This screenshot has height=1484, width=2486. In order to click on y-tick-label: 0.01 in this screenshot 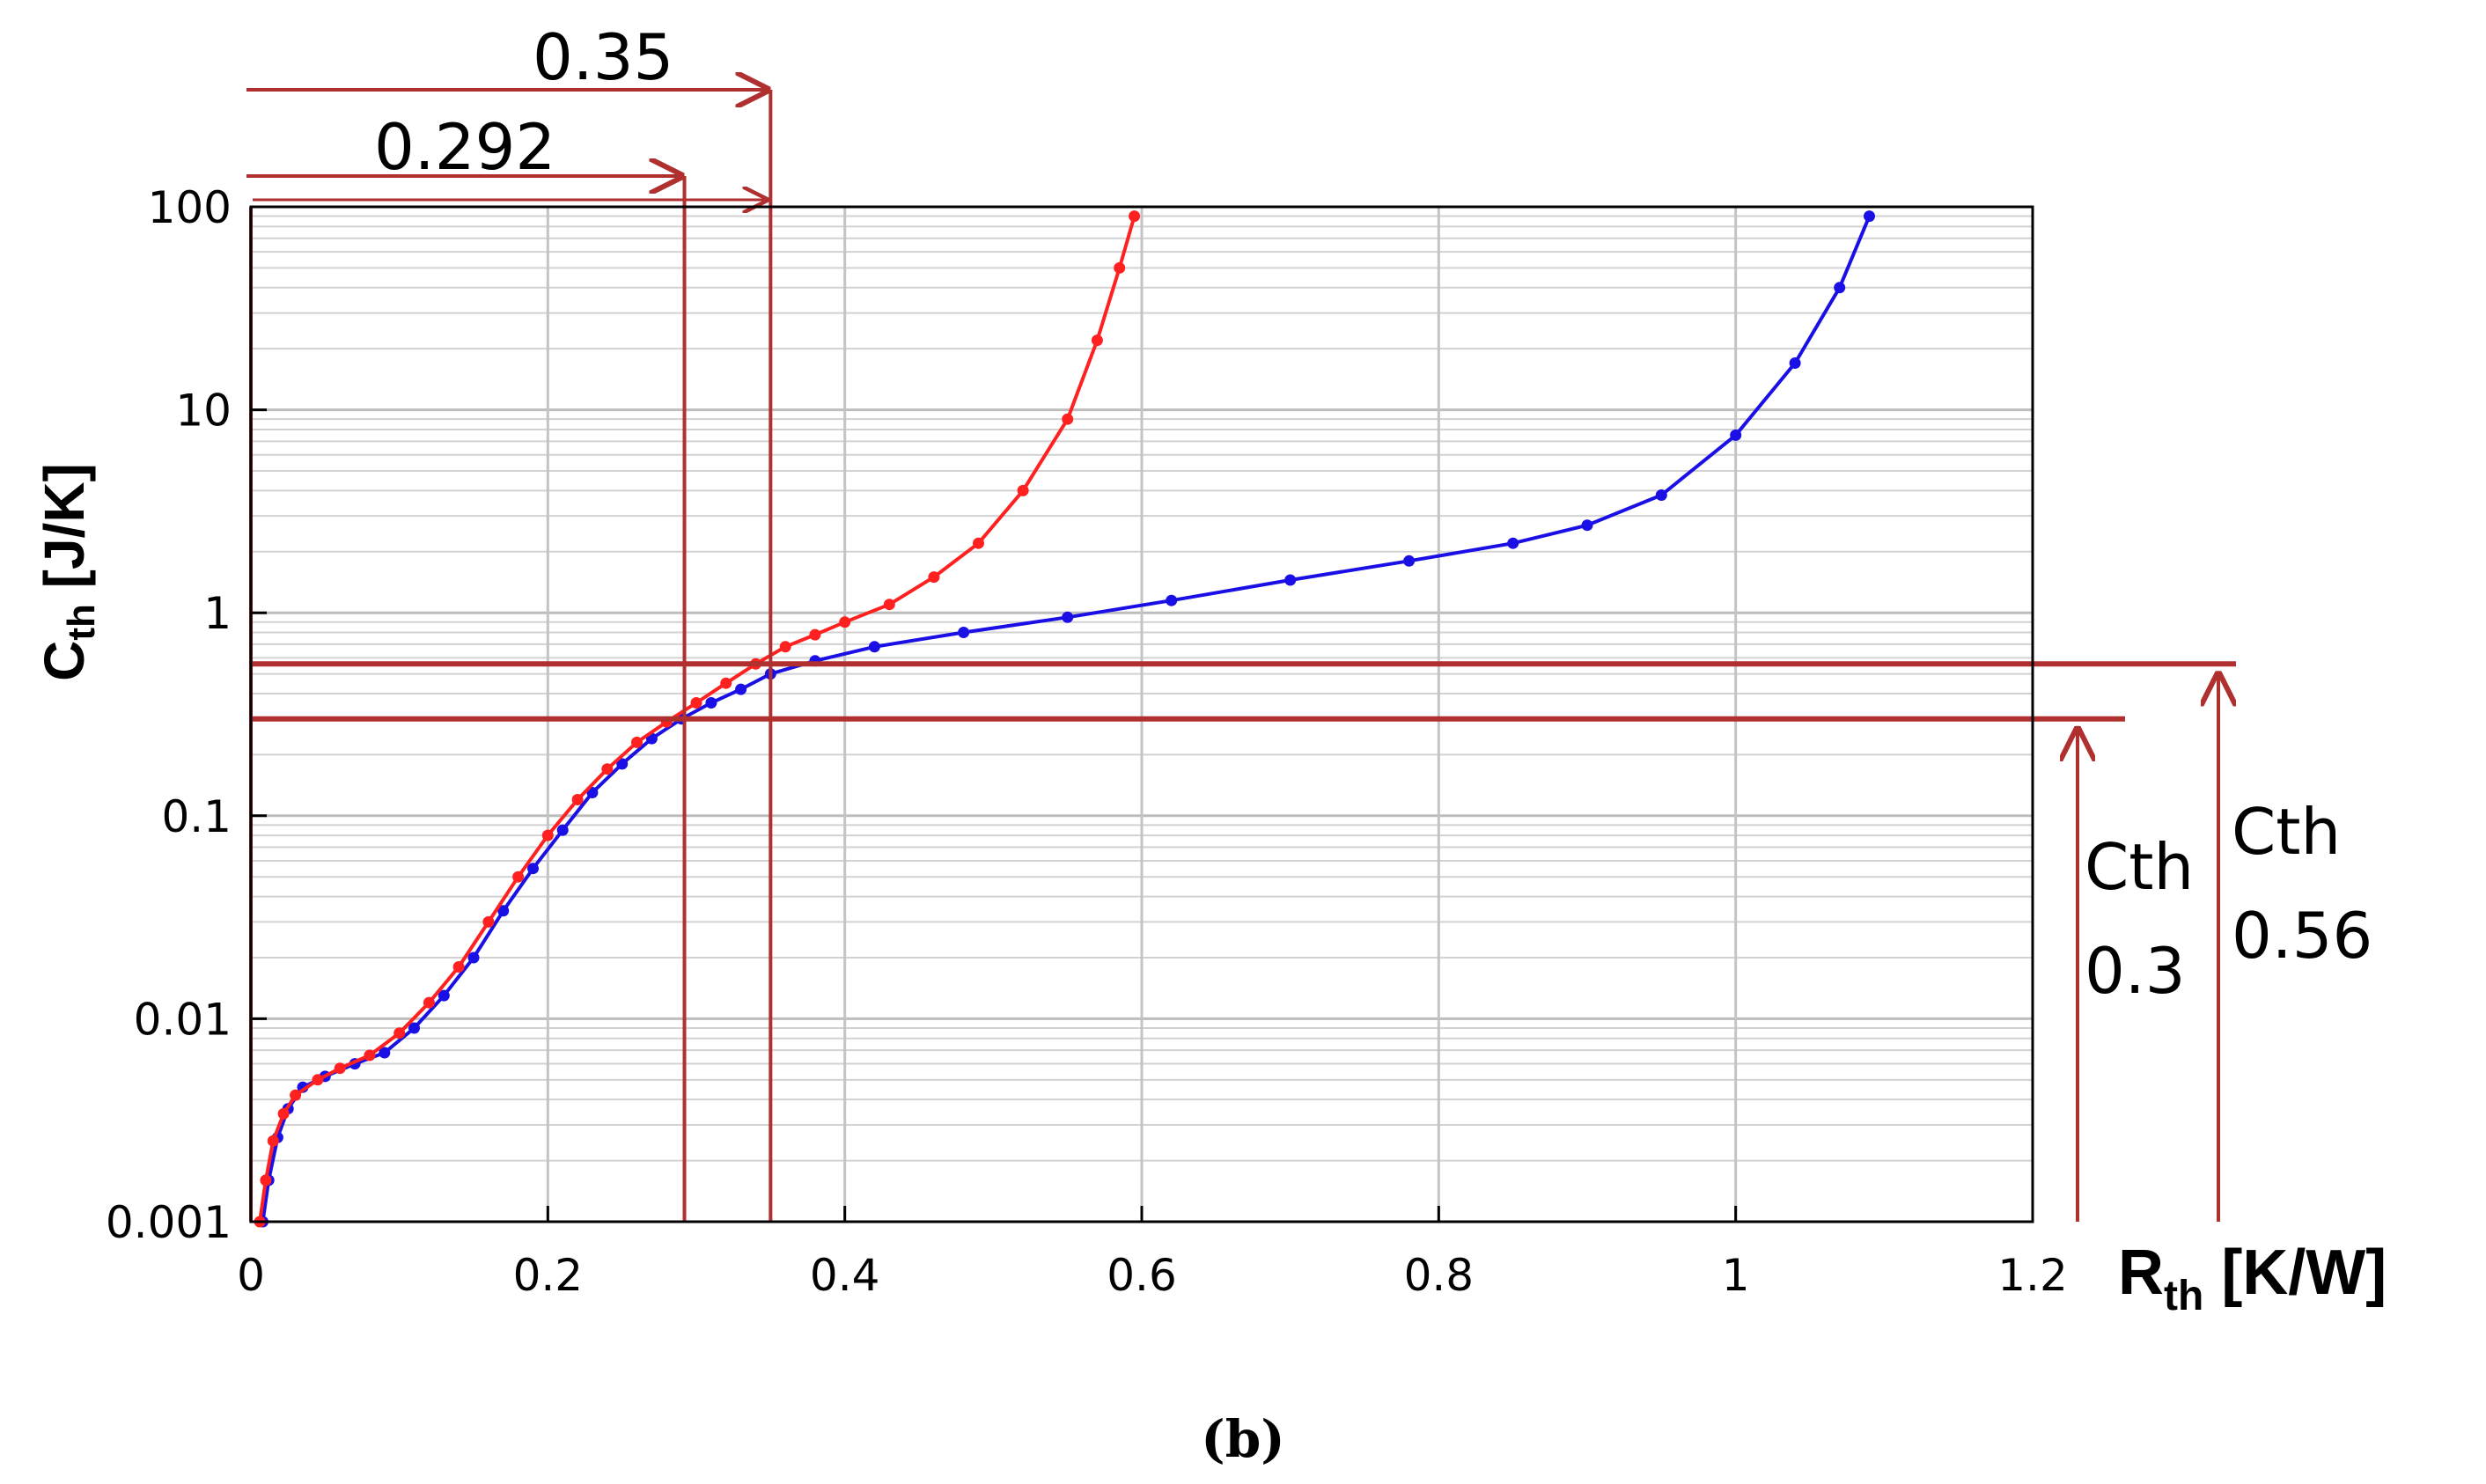, I will do `click(183, 1020)`.